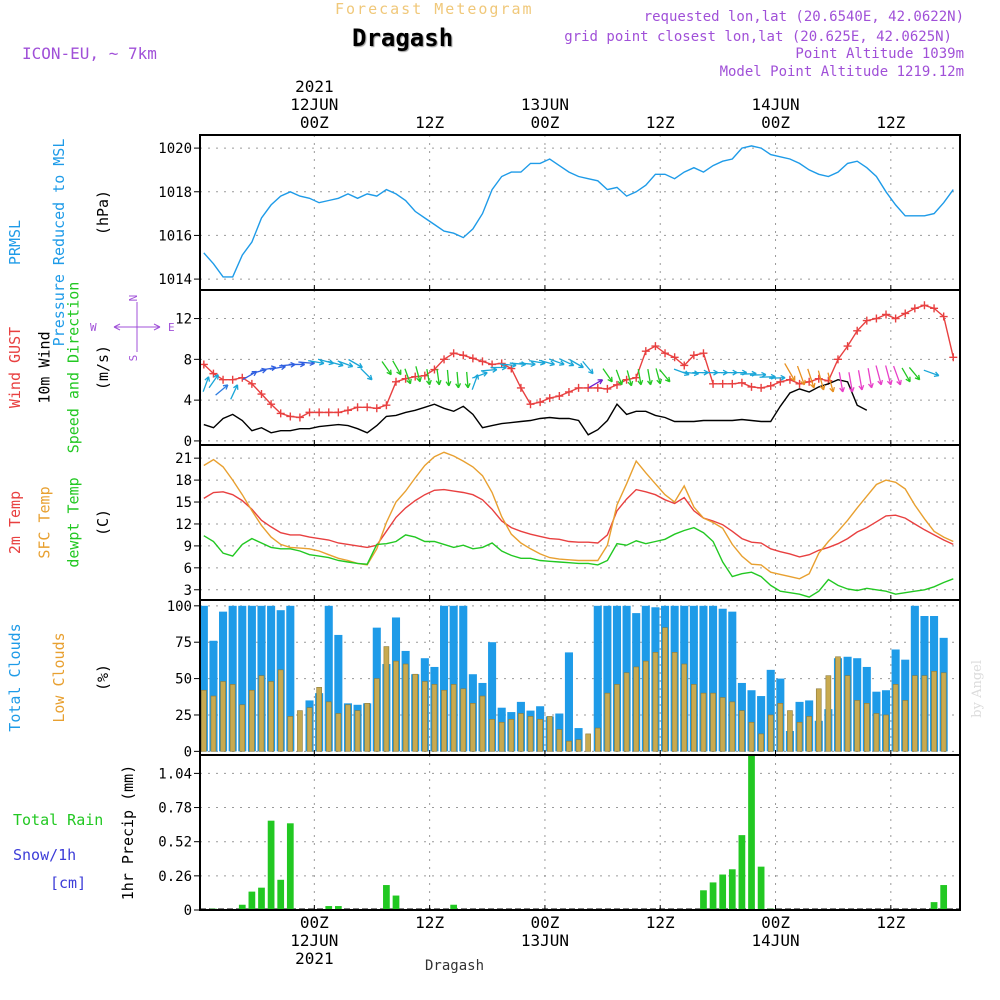  Describe the element at coordinates (183, 481) in the screenshot. I see `y-tick-label: 18` at that location.